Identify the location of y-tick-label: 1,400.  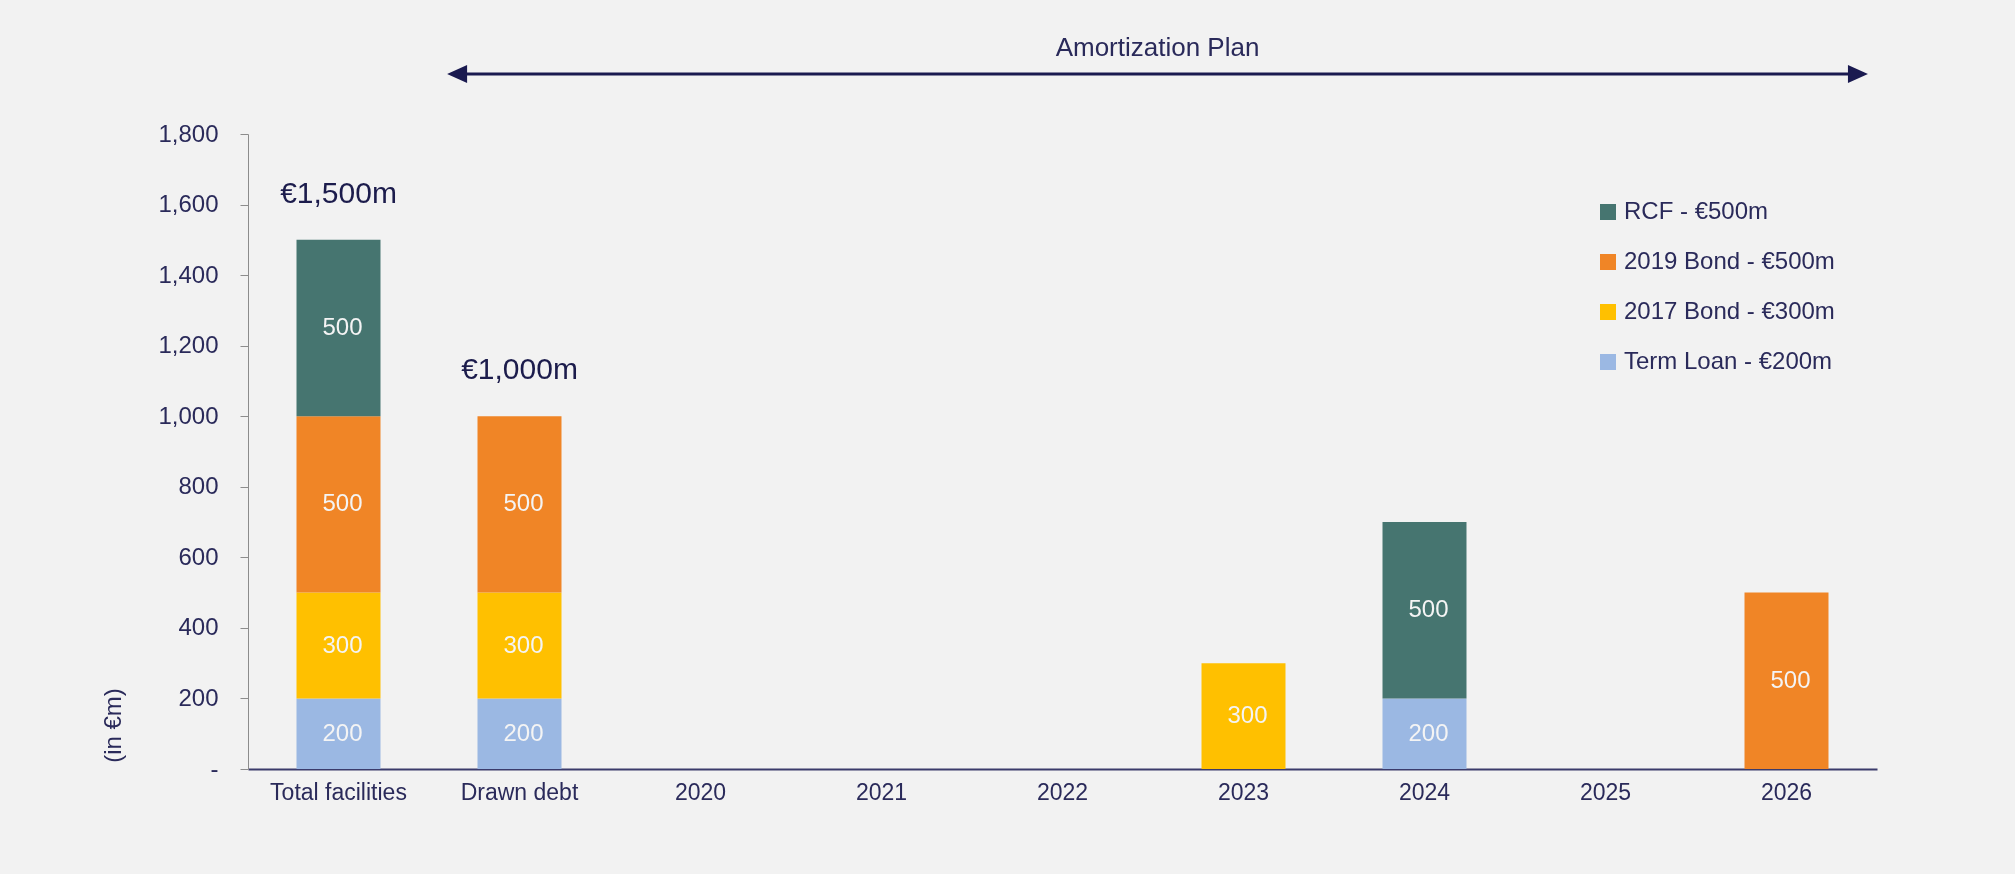
(188, 274).